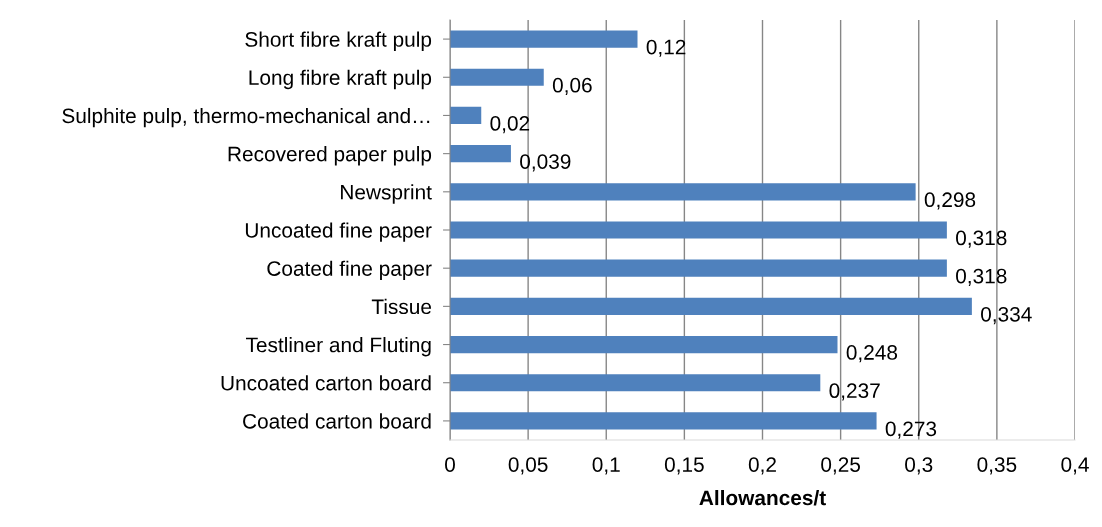 The width and height of the screenshot is (1102, 527). What do you see at coordinates (338, 41) in the screenshot?
I see `y-tick-label: Short fibre kraft pulp` at bounding box center [338, 41].